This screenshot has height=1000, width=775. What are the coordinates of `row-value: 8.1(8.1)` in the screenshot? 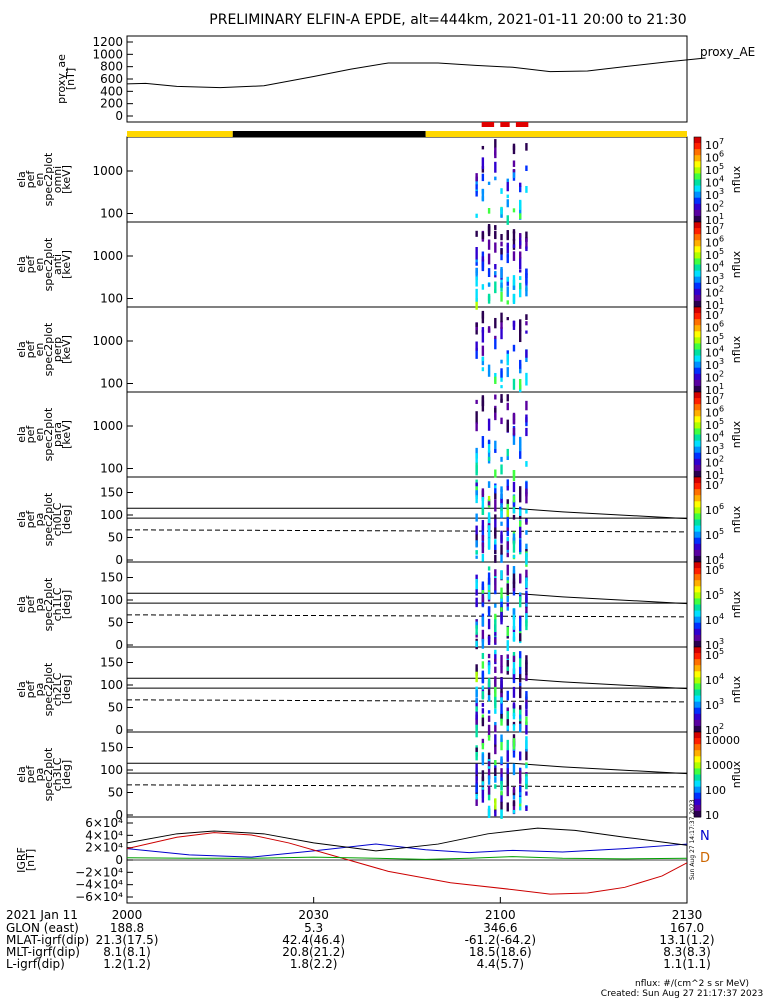 It's located at (127, 952).